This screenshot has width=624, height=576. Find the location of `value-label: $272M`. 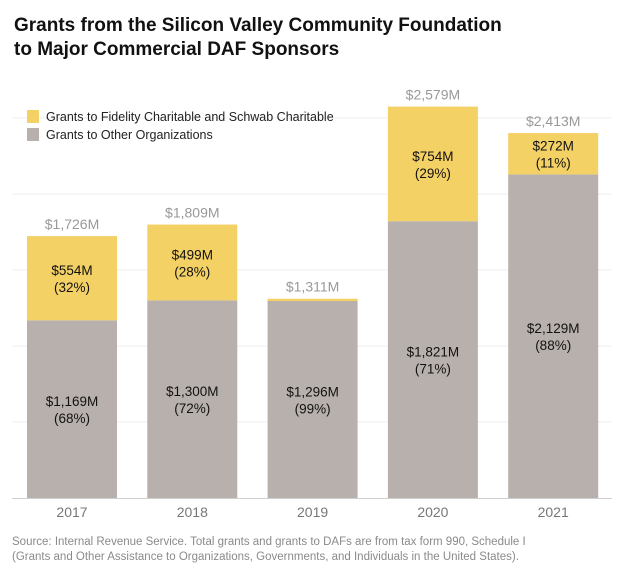

value-label: $272M is located at coordinates (553, 146).